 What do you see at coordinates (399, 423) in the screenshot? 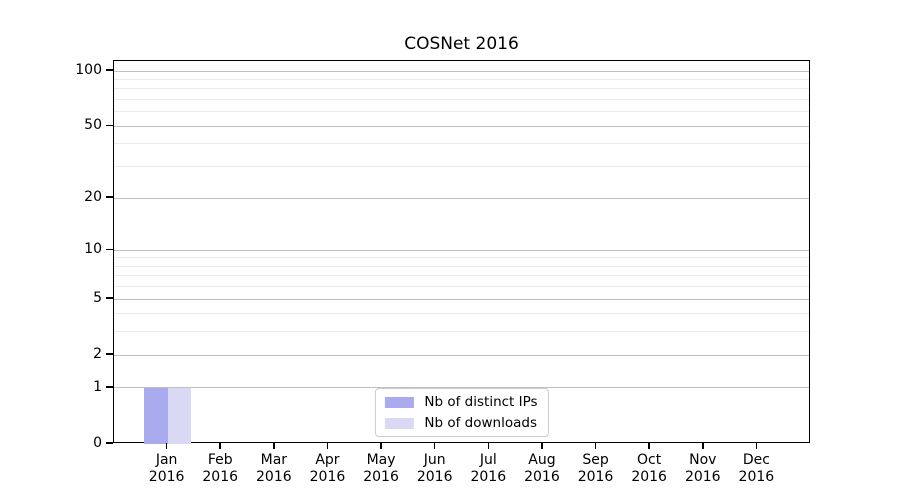
I see `legend-swatch-downloads` at bounding box center [399, 423].